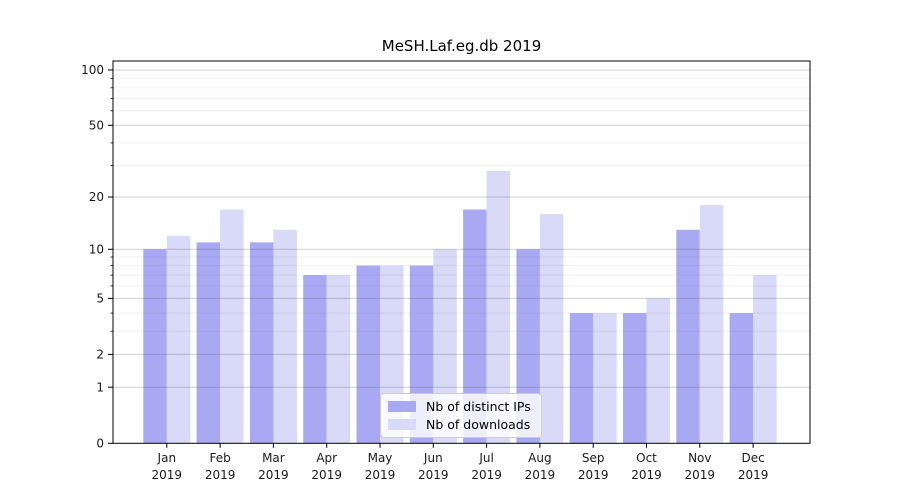 This screenshot has width=900, height=500. What do you see at coordinates (326, 475) in the screenshot?
I see `x-tick-label-year-apr: 2019` at bounding box center [326, 475].